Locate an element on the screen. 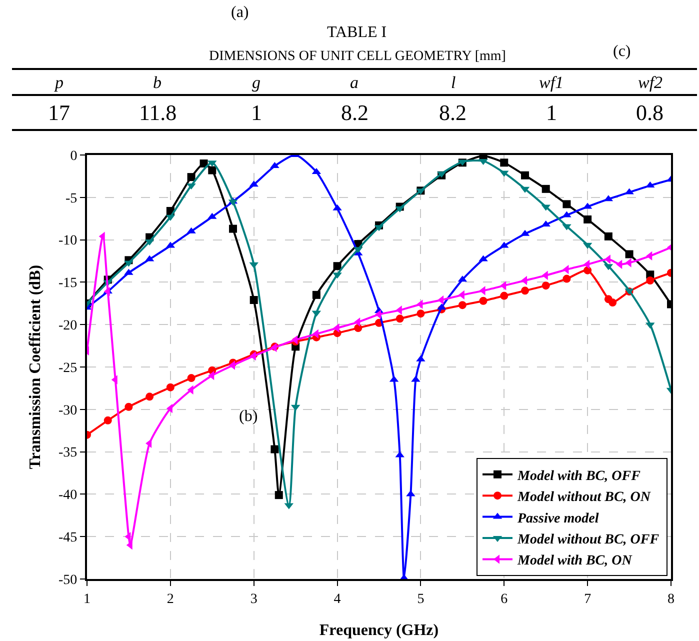  legend-label: Model with BC, OFF is located at coordinates (579, 476).